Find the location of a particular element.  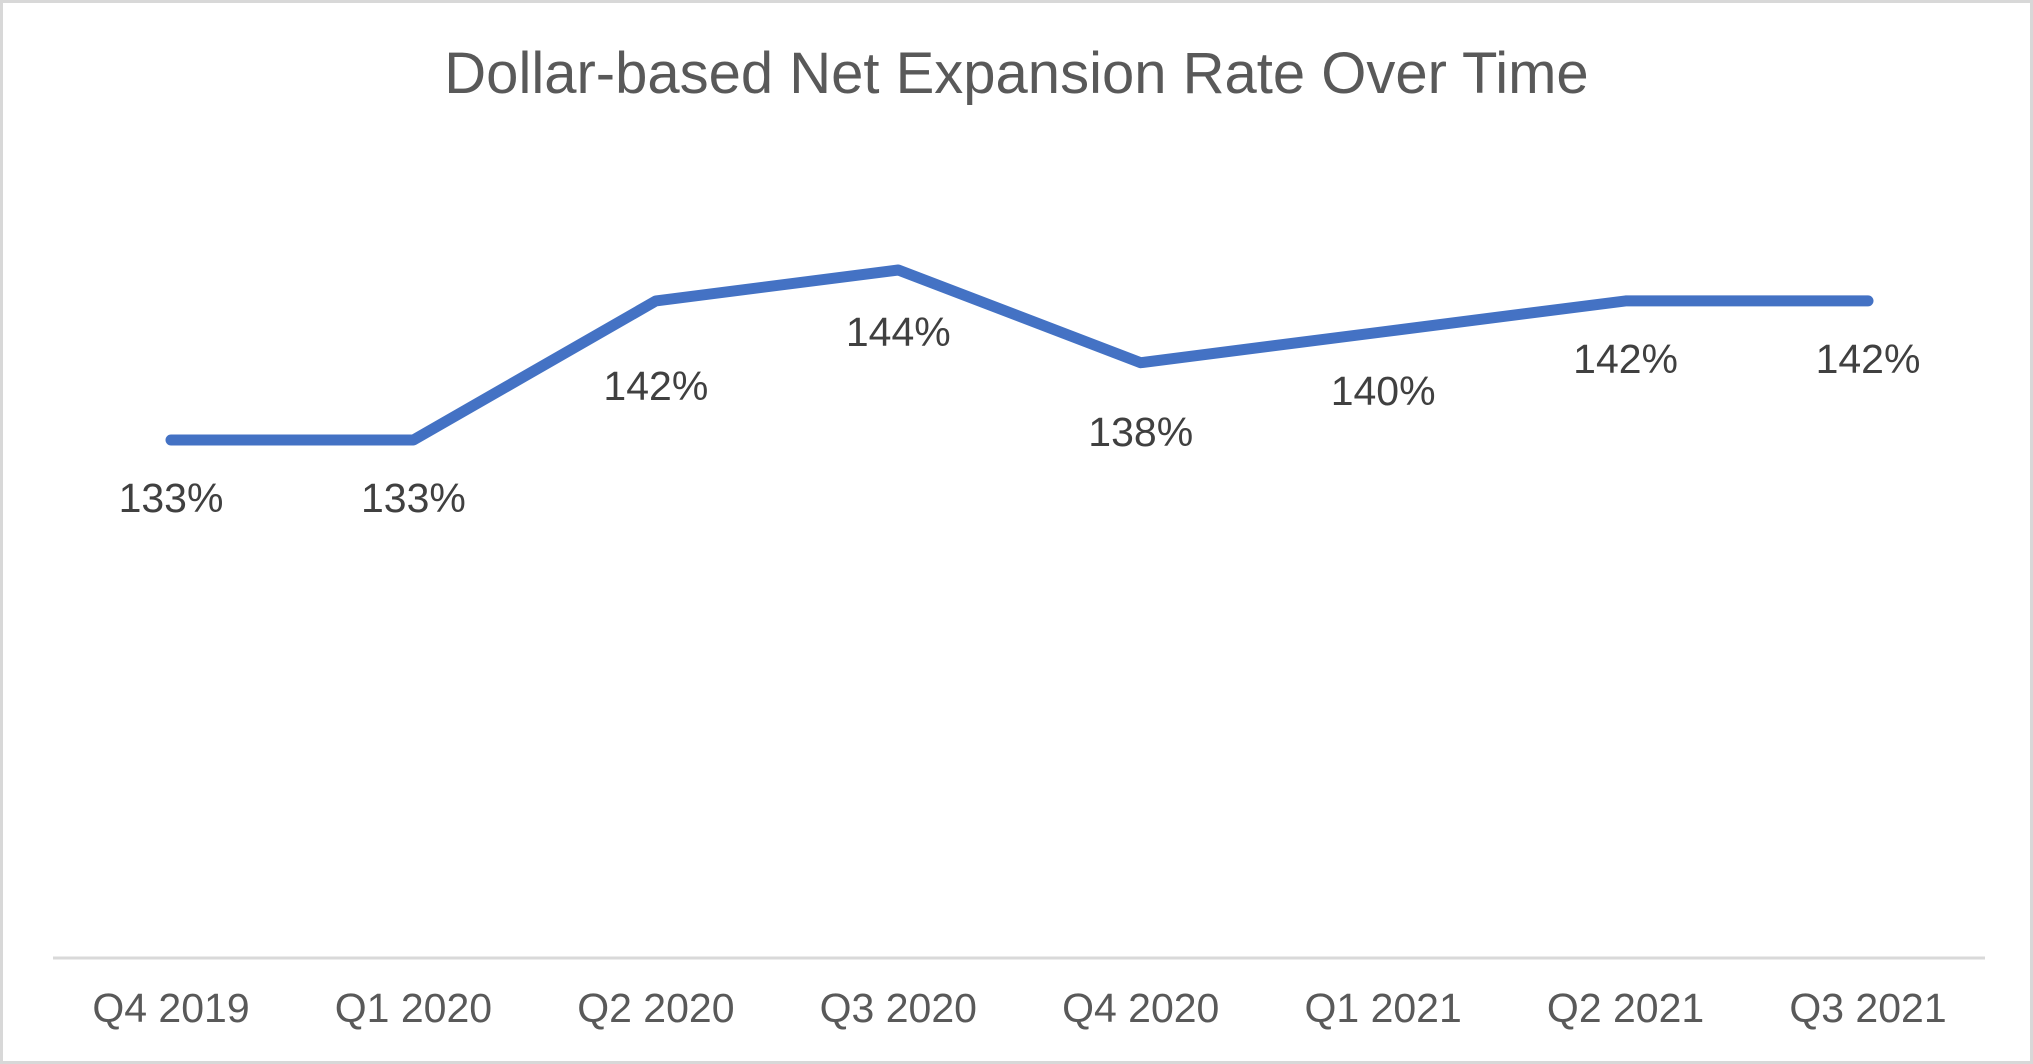

x-axis-label: Q3 2021 is located at coordinates (1868, 1008).